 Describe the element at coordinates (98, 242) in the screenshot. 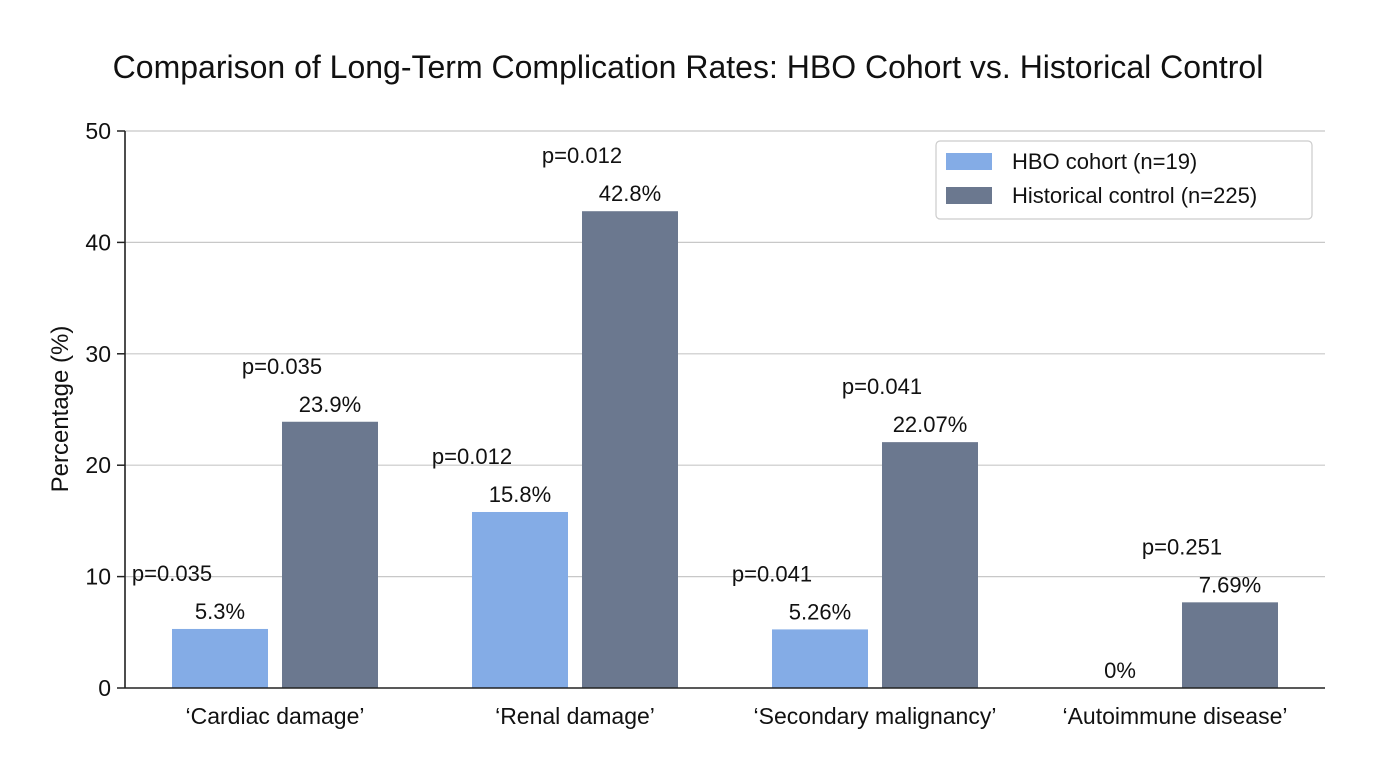

I see `y-tick-label: 40` at that location.